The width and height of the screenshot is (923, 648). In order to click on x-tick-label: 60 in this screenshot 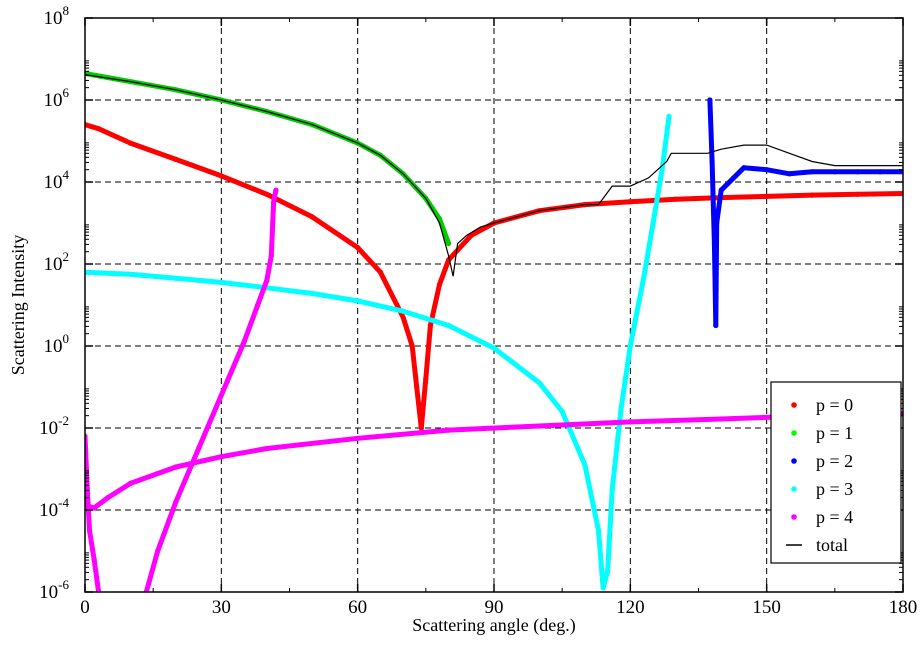, I will do `click(357, 607)`.